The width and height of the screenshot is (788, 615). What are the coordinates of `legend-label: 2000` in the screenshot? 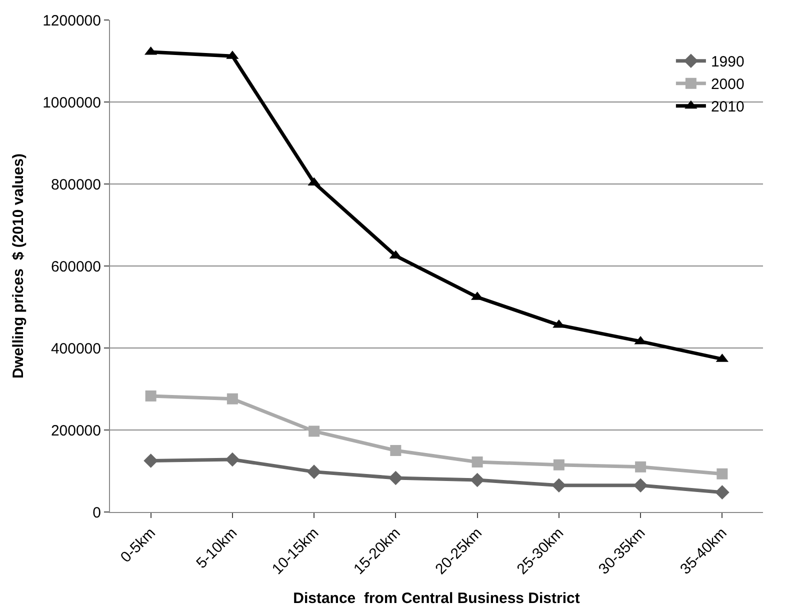 It's located at (727, 85).